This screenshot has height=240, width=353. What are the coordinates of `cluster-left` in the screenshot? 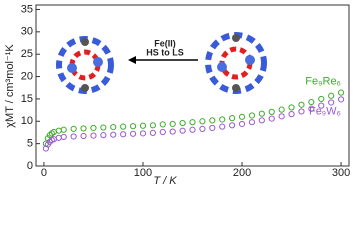 It's located at (85, 65).